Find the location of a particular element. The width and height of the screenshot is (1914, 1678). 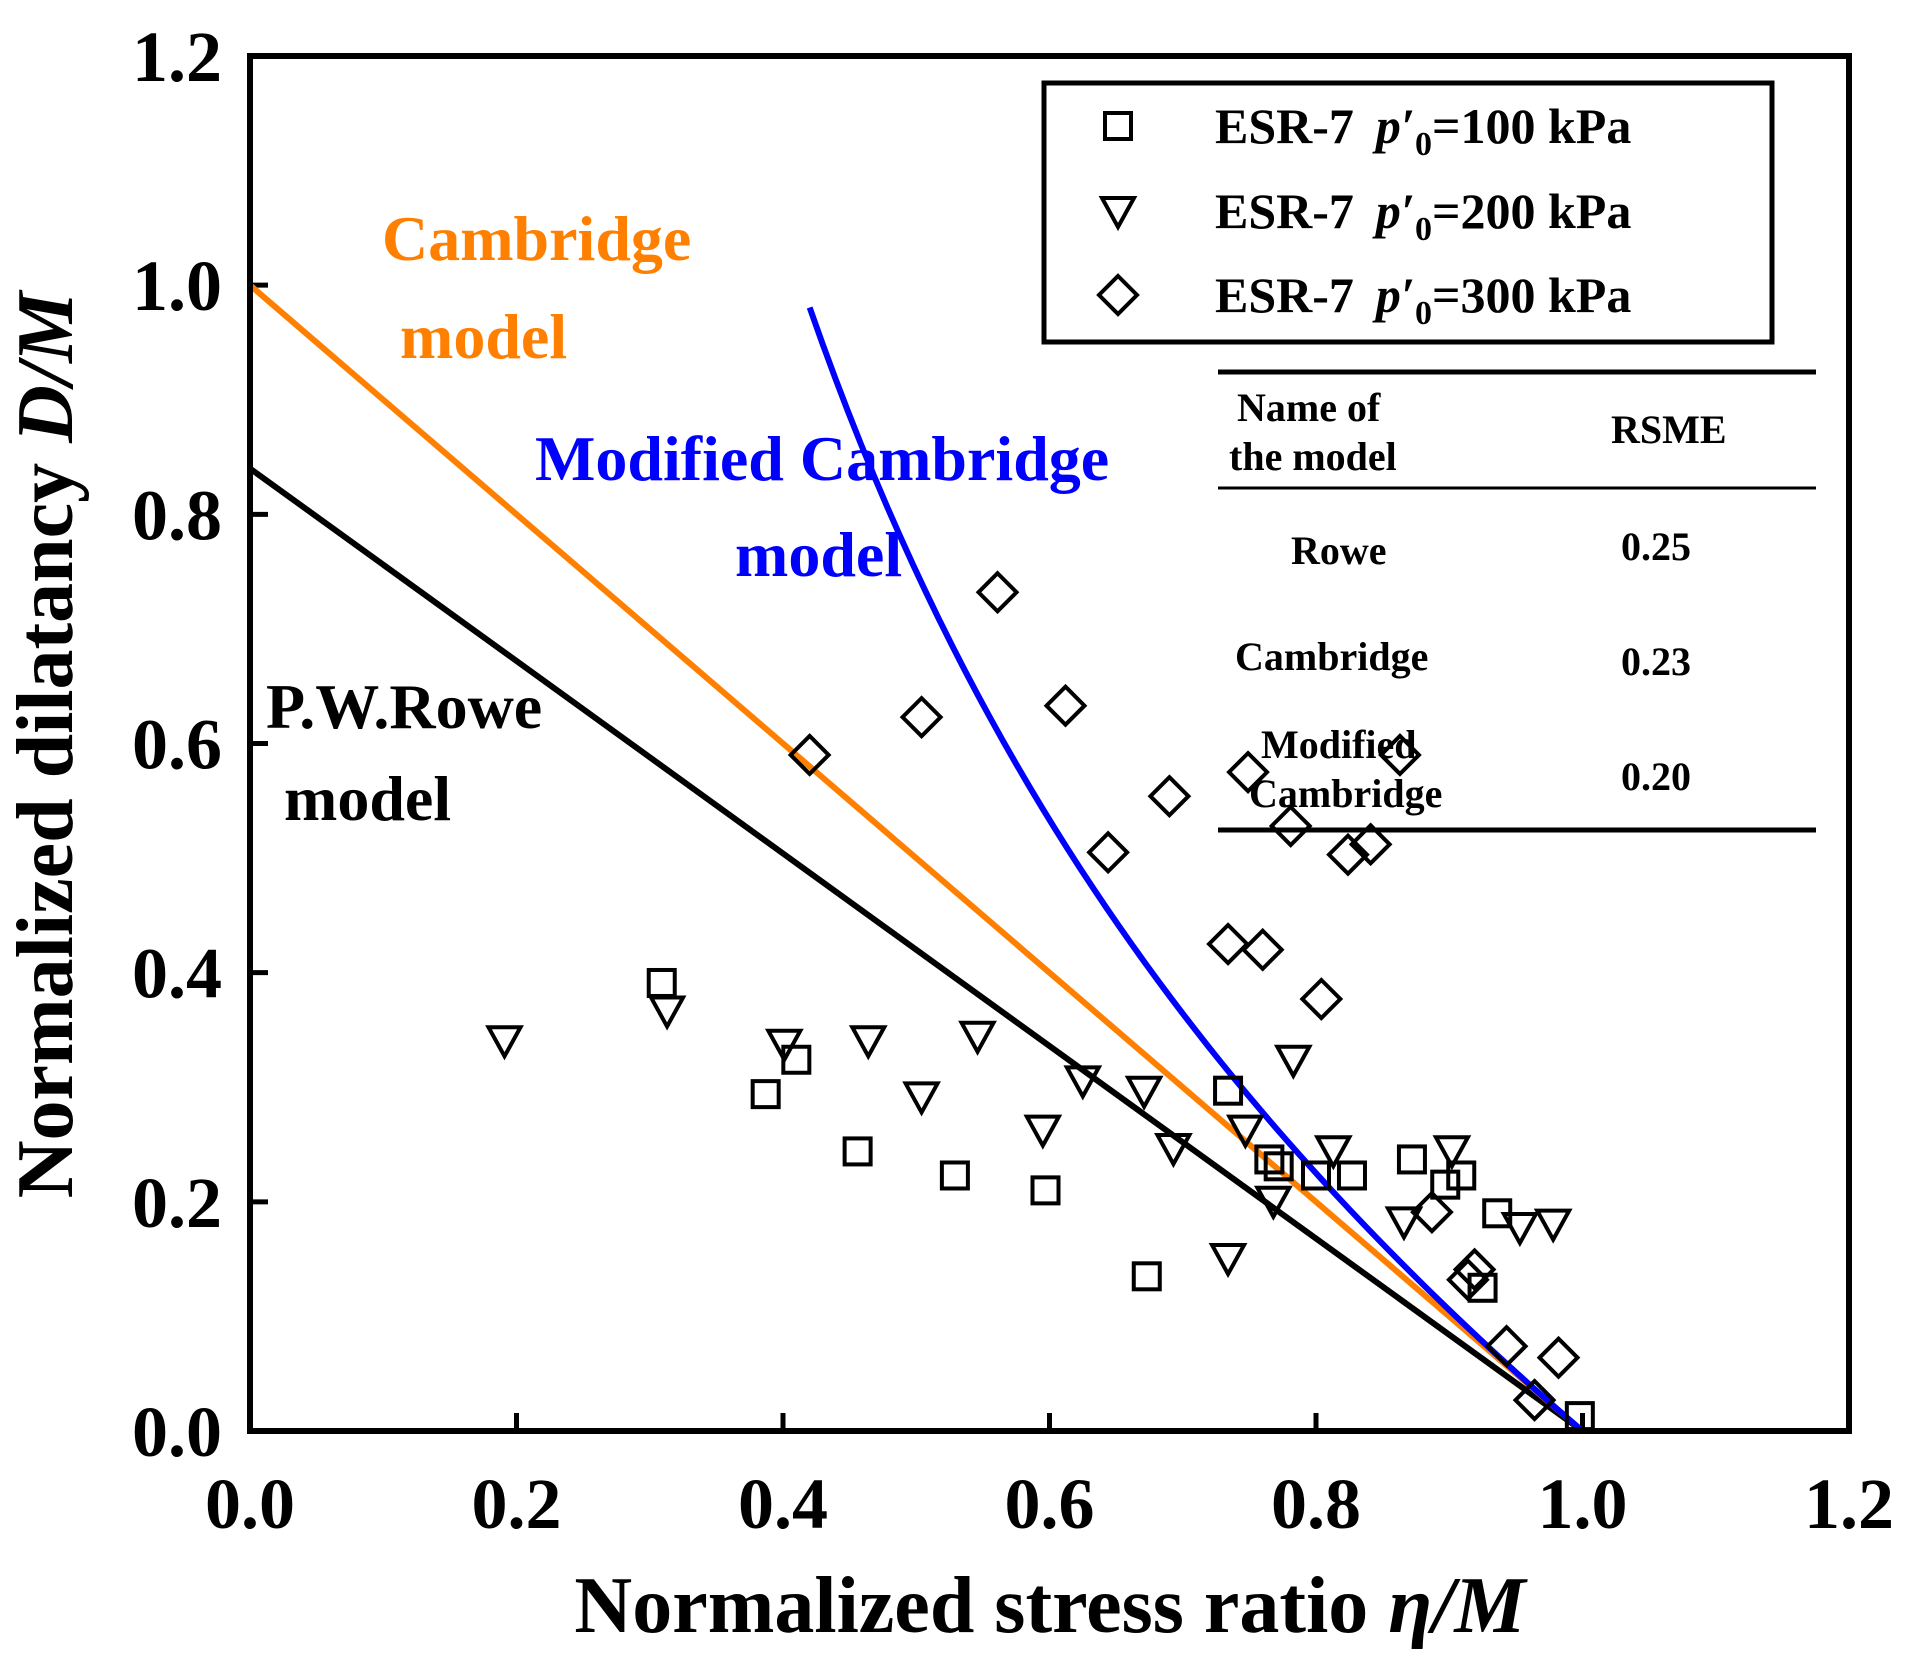

x-tick-label: 0.6 is located at coordinates (1050, 1504).